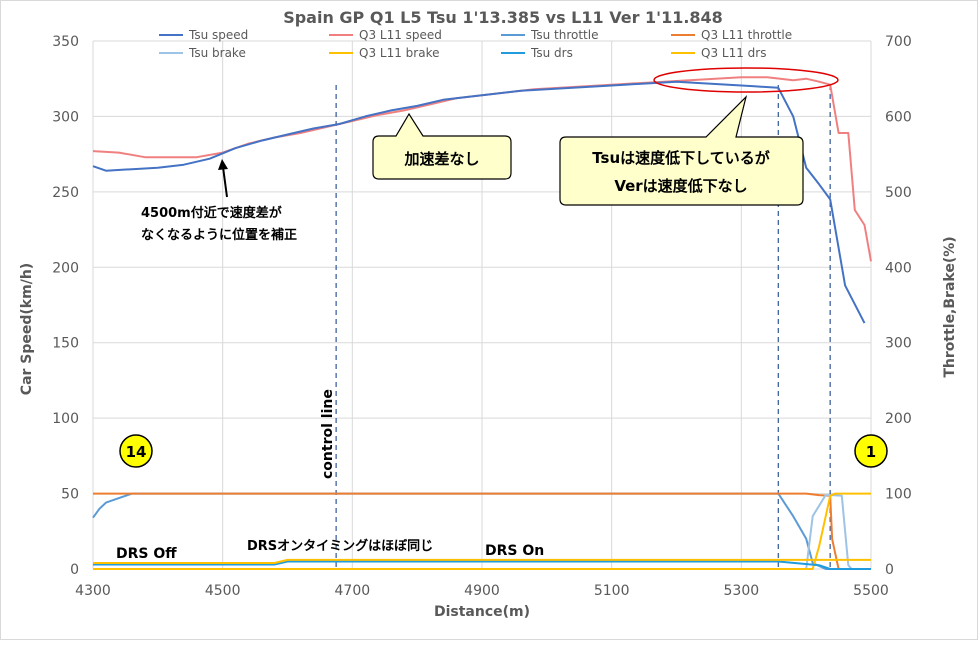 The width and height of the screenshot is (978, 645). What do you see at coordinates (223, 591) in the screenshot?
I see `x-tick-label: 4500` at bounding box center [223, 591].